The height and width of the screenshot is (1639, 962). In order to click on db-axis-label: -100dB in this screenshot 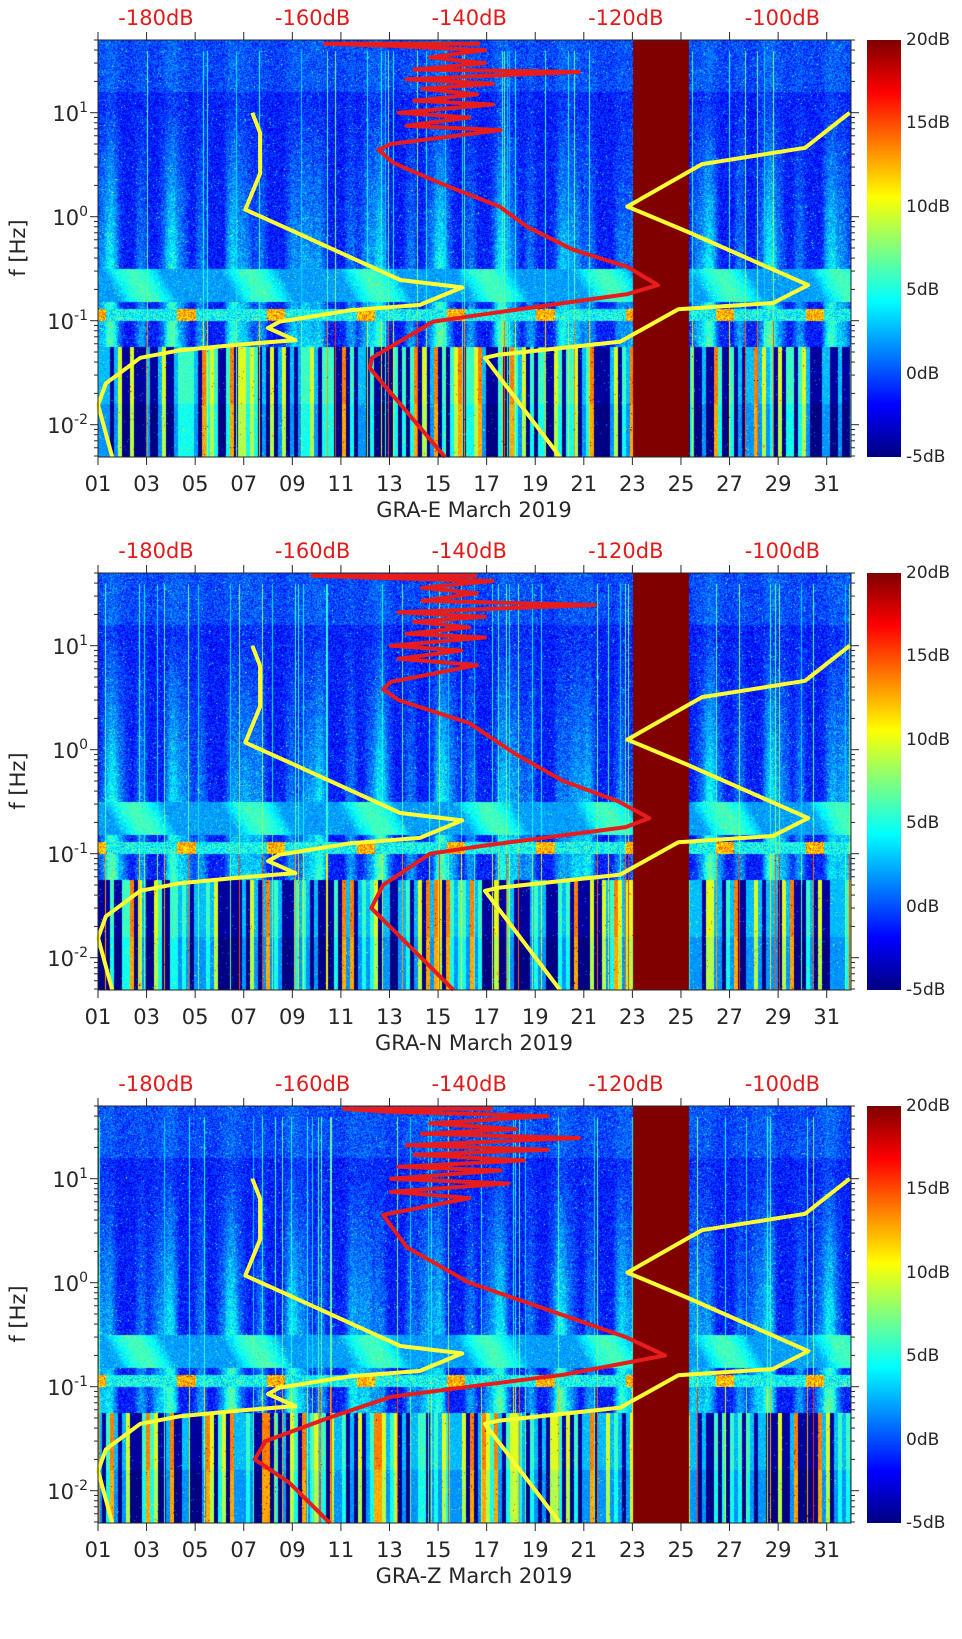, I will do `click(782, 18)`.